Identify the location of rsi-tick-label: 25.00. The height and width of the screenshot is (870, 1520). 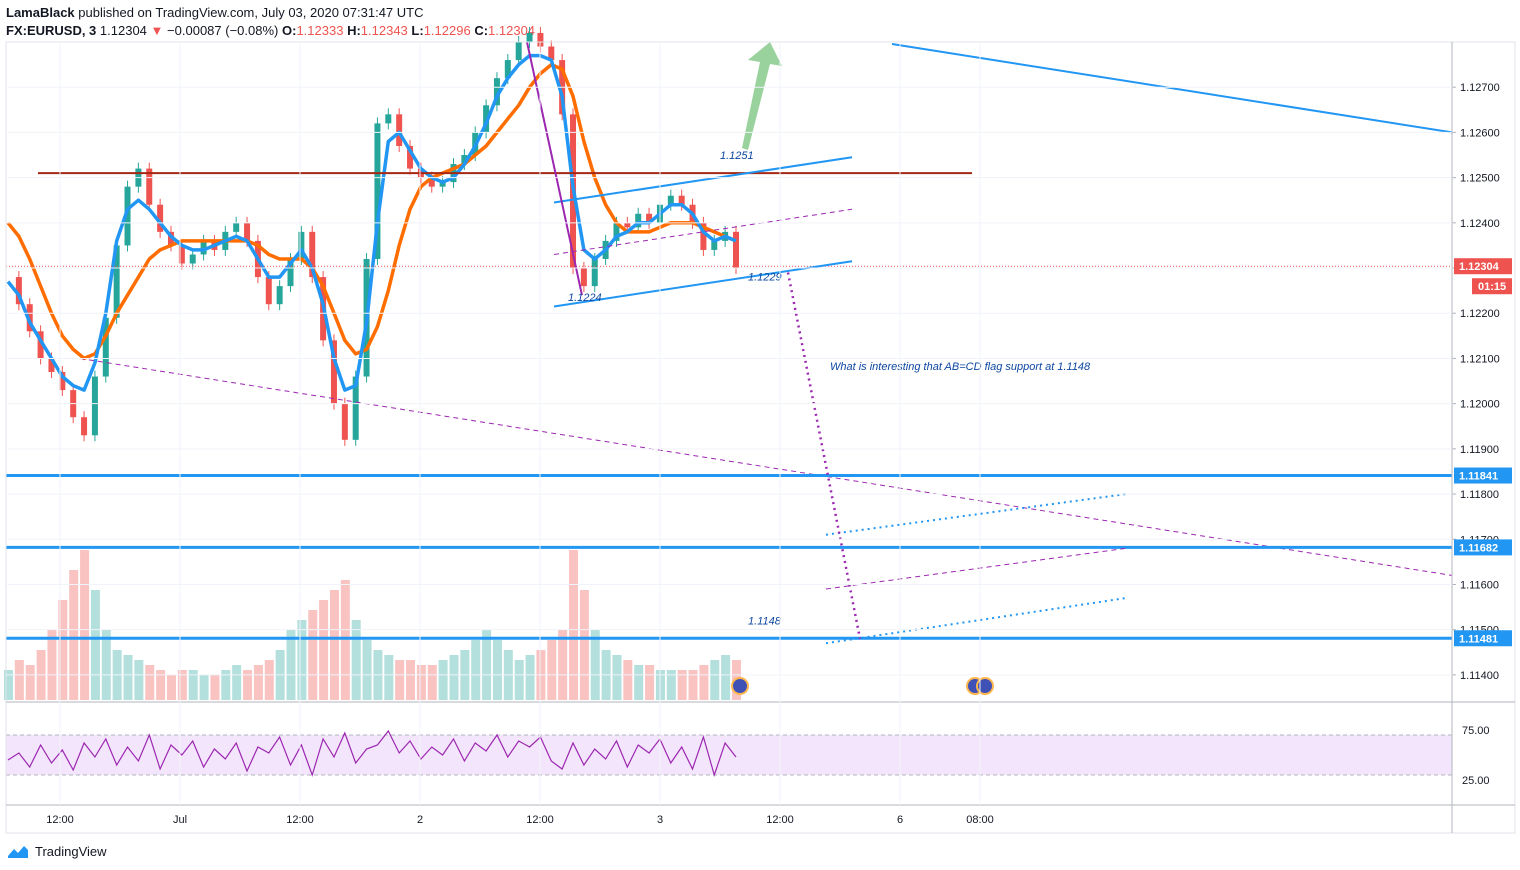
(1476, 781).